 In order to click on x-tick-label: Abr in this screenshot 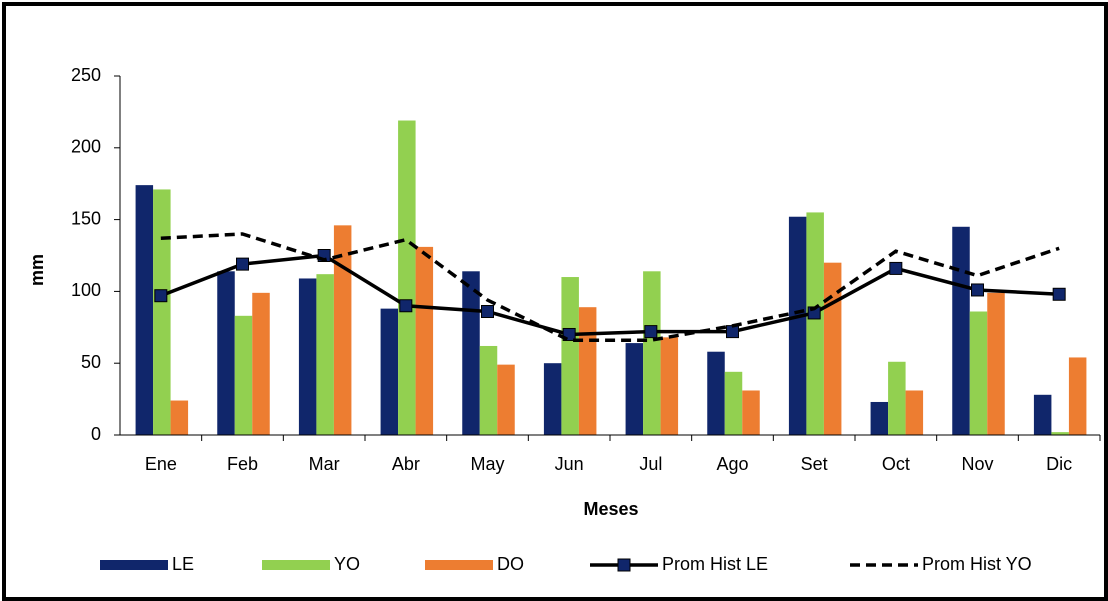, I will do `click(406, 464)`.